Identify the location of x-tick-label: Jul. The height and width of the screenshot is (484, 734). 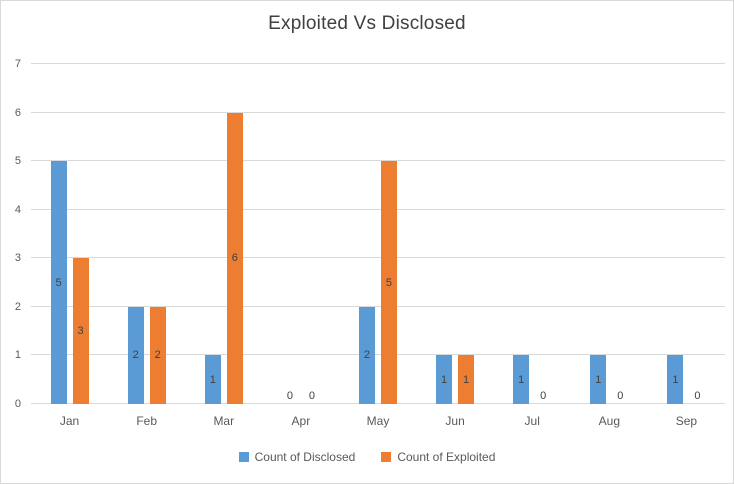
(532, 421).